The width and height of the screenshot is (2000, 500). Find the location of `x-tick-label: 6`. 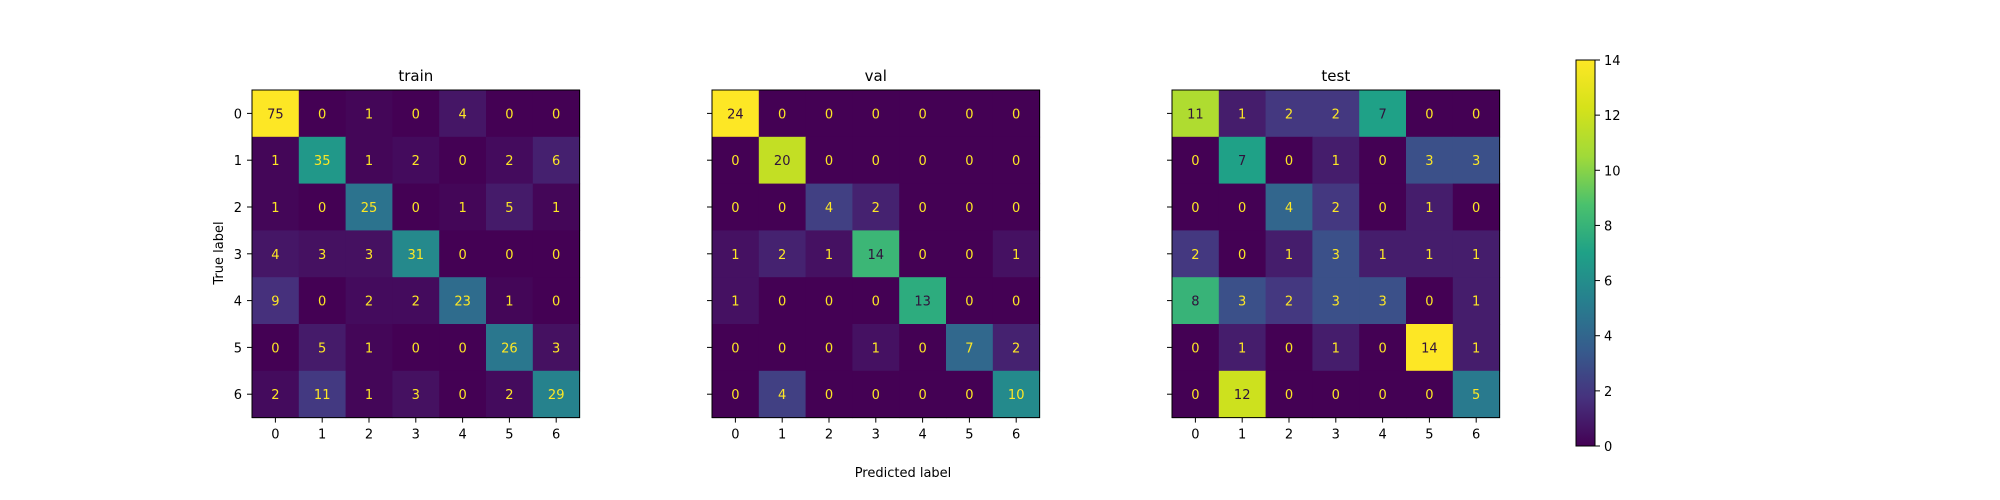

x-tick-label: 6 is located at coordinates (556, 435).